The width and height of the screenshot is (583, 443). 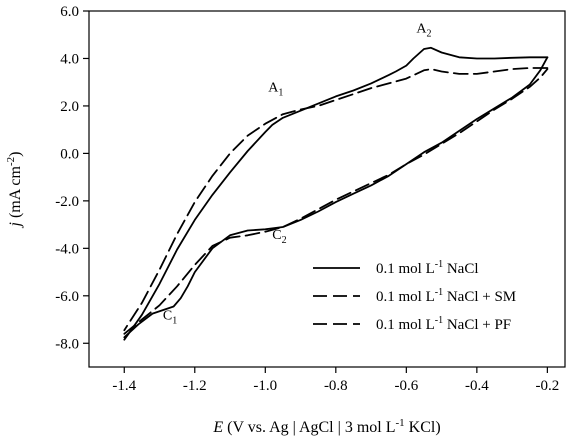 What do you see at coordinates (67, 297) in the screenshot?
I see `y-tick-label: -6.0` at bounding box center [67, 297].